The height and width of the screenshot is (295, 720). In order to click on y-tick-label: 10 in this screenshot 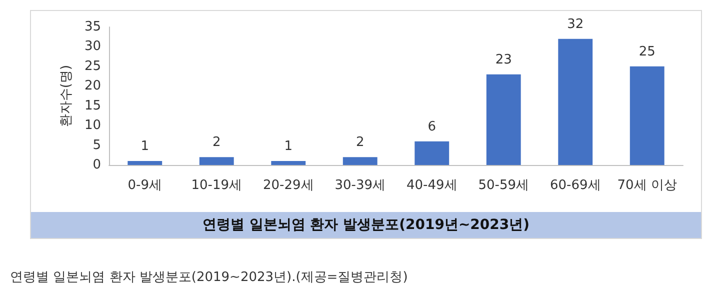, I will do `click(92, 126)`.